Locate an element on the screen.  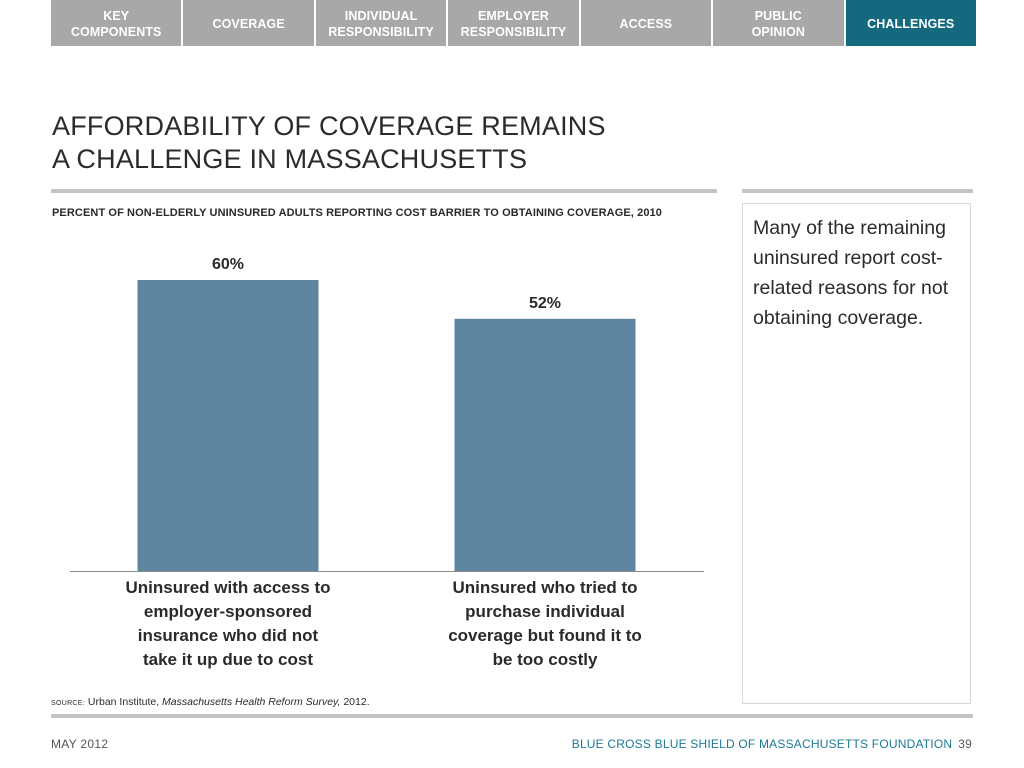
tab-label: INDIVIDUAL RESPONSIBILITY is located at coordinates (381, 24).